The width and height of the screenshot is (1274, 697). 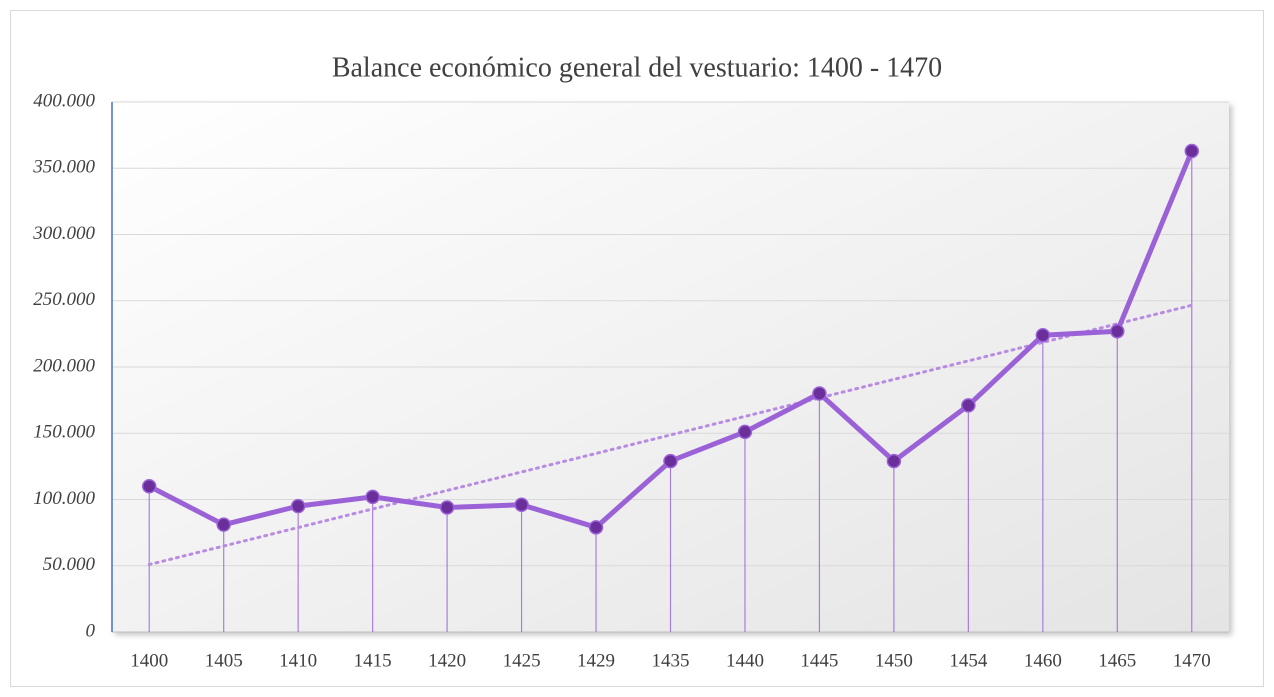 I want to click on y-tick-label: 350.000, so click(x=63, y=167).